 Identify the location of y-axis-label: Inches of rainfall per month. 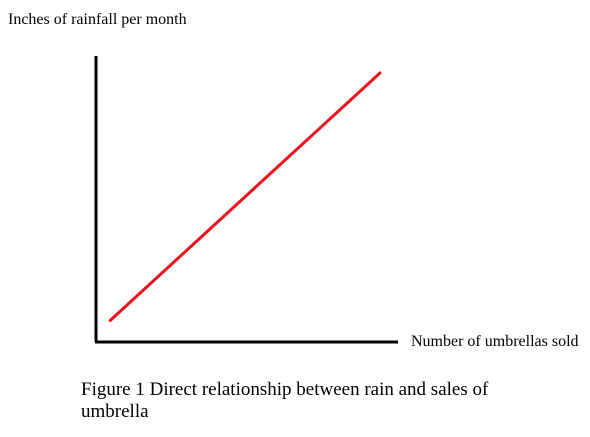
(97, 19).